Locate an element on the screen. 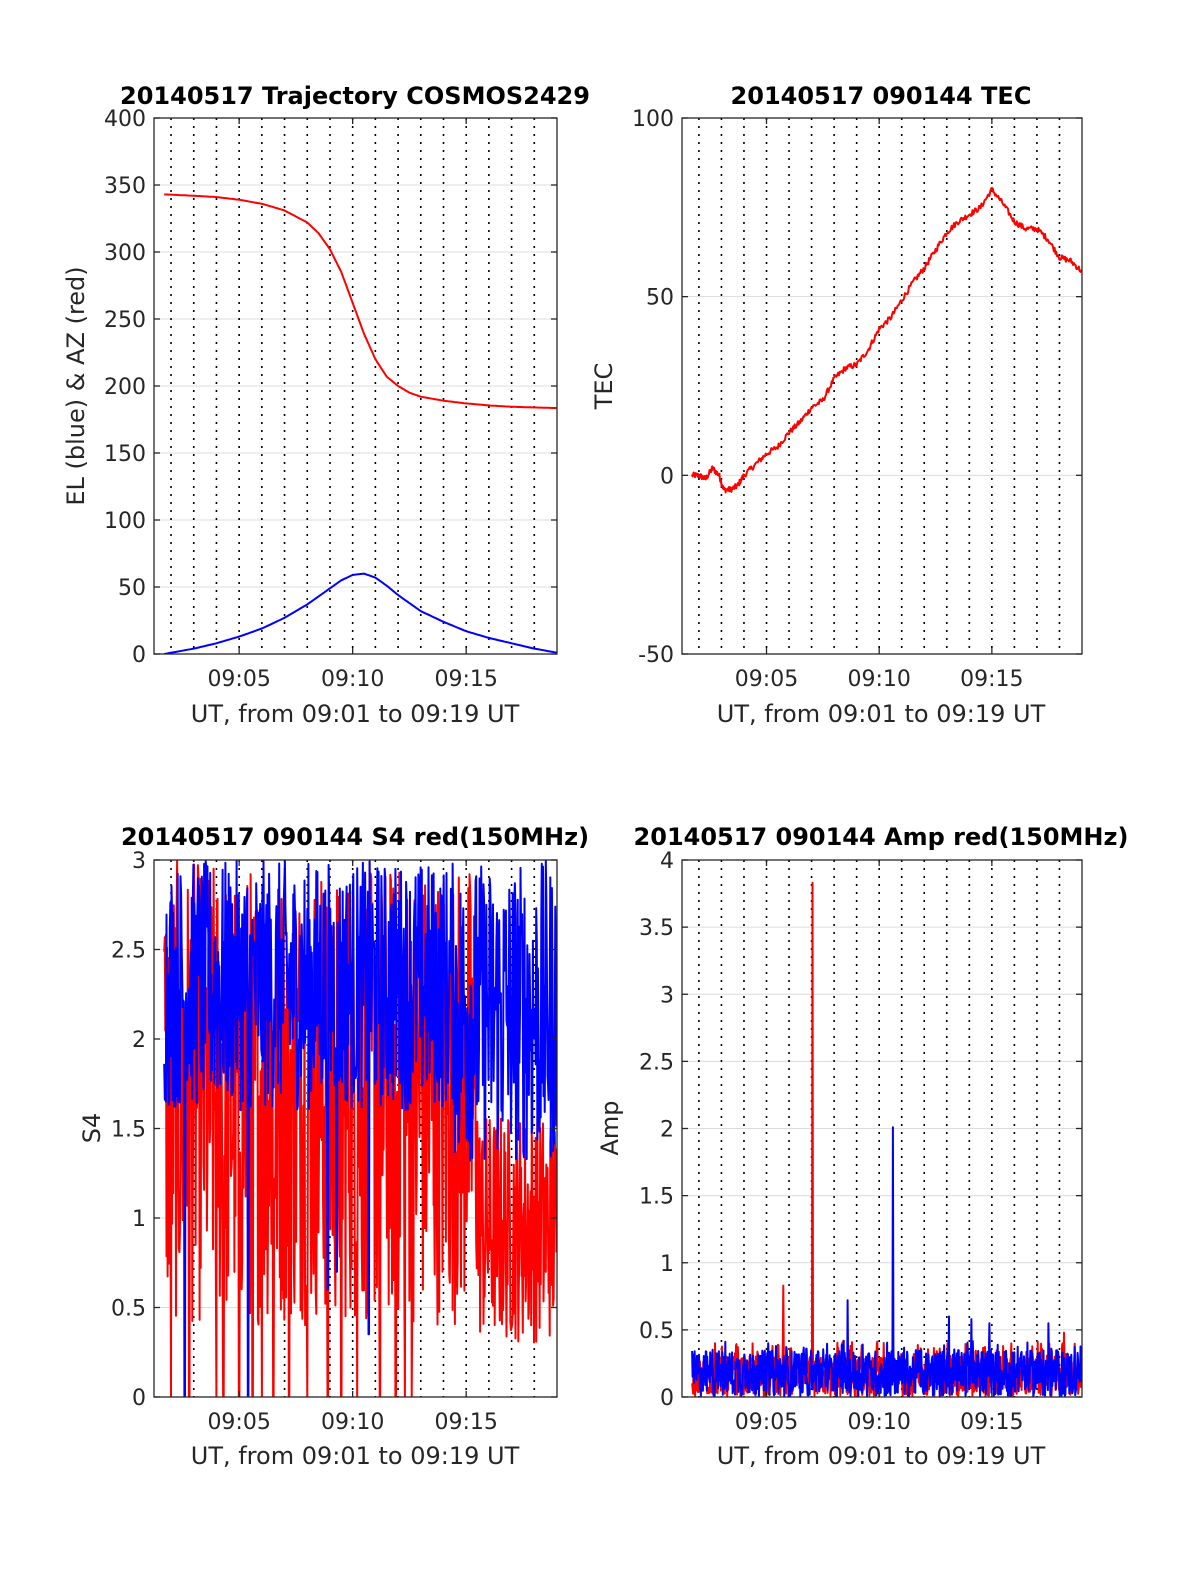 Image resolution: width=1200 pixels, height=1575 pixels. amp-data is located at coordinates (886, 1139).